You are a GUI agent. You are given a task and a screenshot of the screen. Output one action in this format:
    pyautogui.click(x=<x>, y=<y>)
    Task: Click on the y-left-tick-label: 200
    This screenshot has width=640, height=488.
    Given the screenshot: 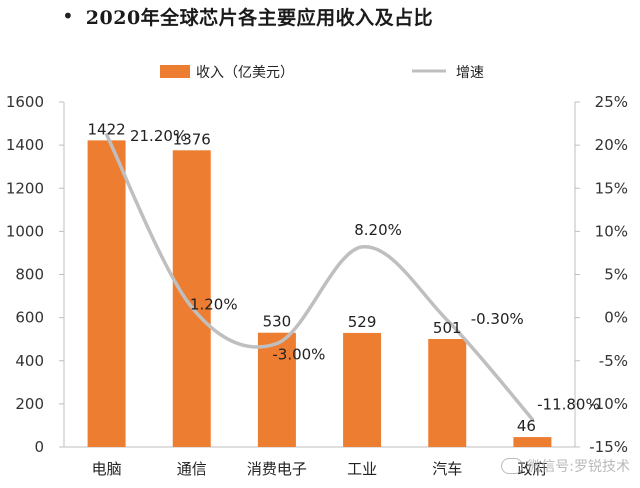 What is the action you would take?
    pyautogui.click(x=29, y=404)
    